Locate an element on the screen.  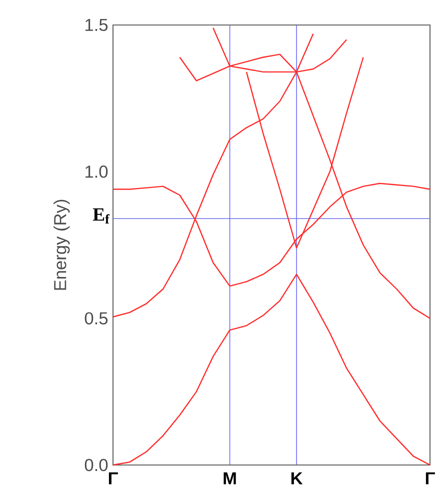
y-tick-label: 1.0 is located at coordinates (97, 172).